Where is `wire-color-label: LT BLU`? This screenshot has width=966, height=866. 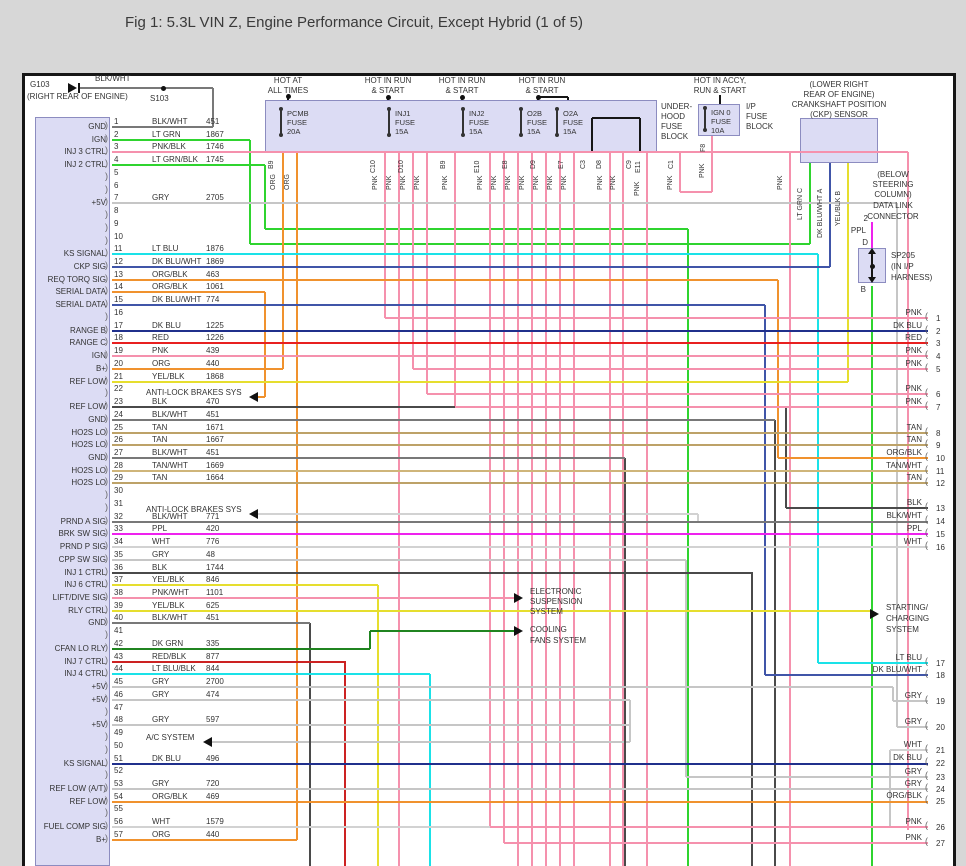
wire-color-label: LT BLU is located at coordinates (165, 248).